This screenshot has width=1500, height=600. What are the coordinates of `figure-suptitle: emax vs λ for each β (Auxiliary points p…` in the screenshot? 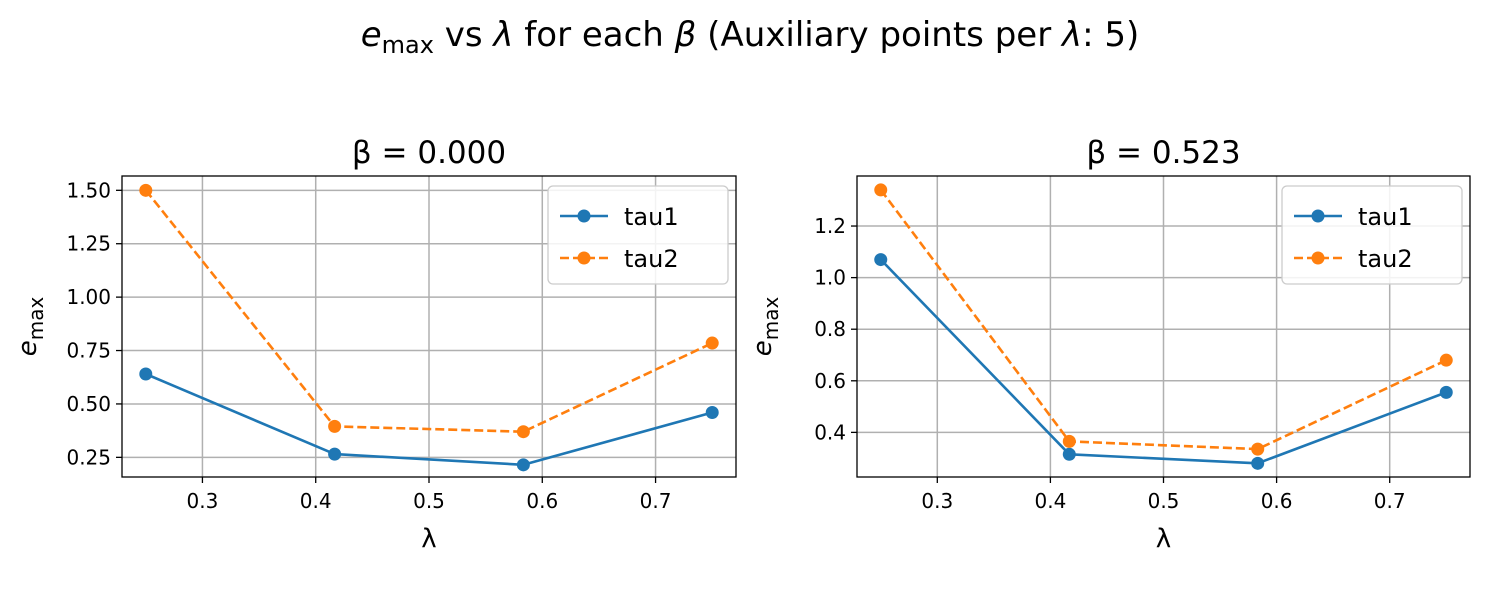 It's located at (750, 37).